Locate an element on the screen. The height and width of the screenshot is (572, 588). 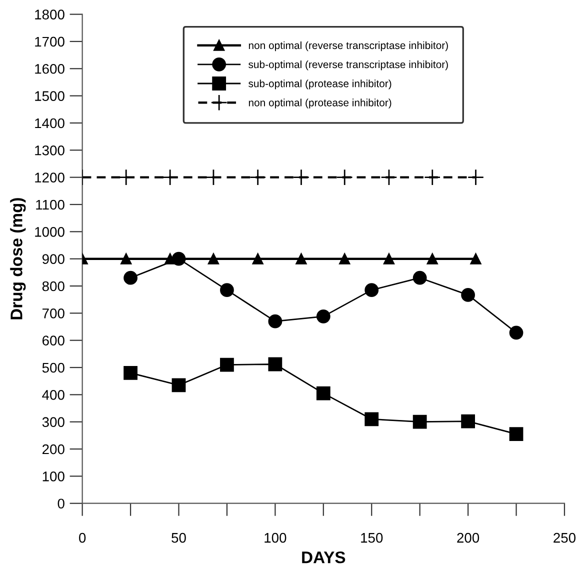
y-tick-label: 1700 is located at coordinates (49, 41).